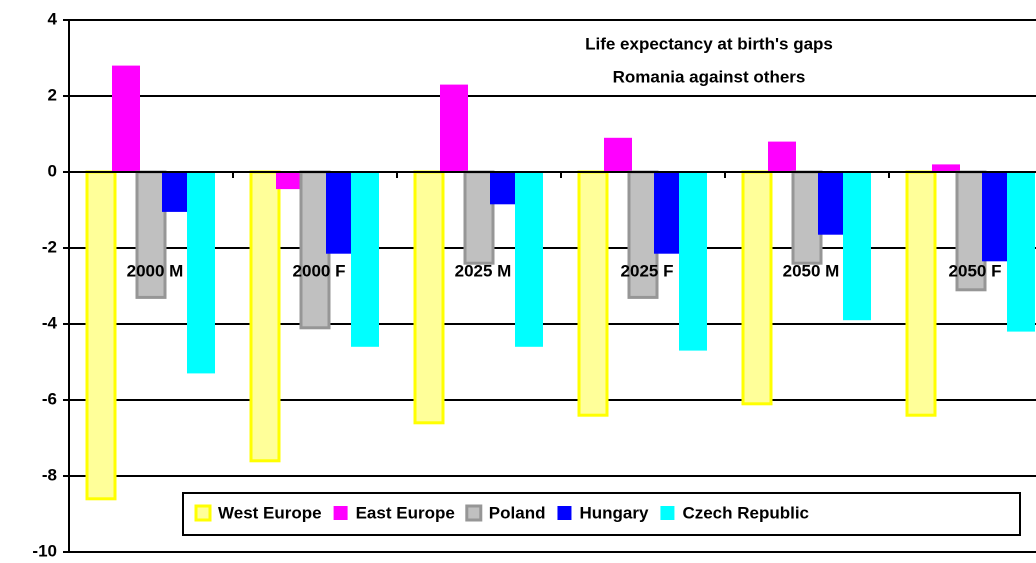 This screenshot has width=1036, height=563. I want to click on y-tick-label: -4, so click(50, 322).